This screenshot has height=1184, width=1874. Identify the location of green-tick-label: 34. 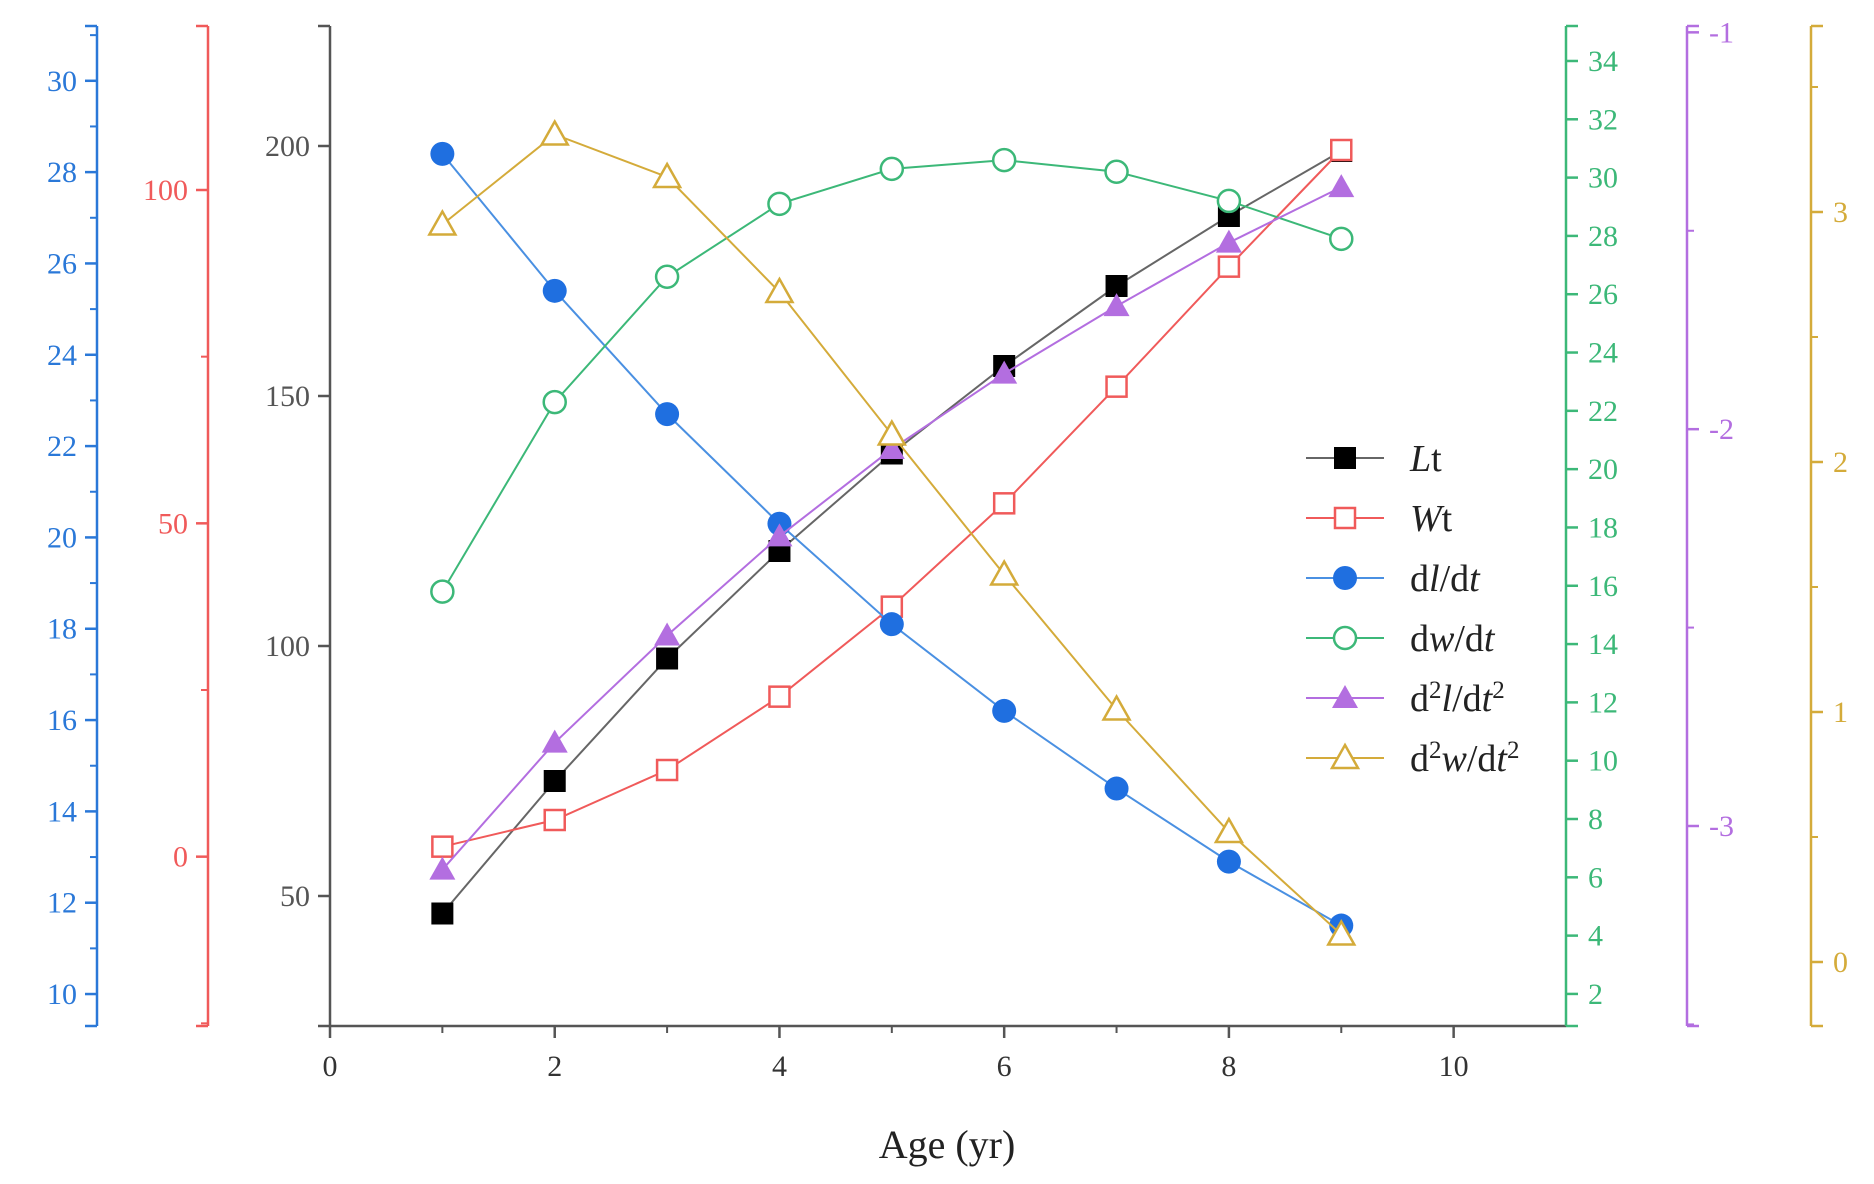
(1603, 61).